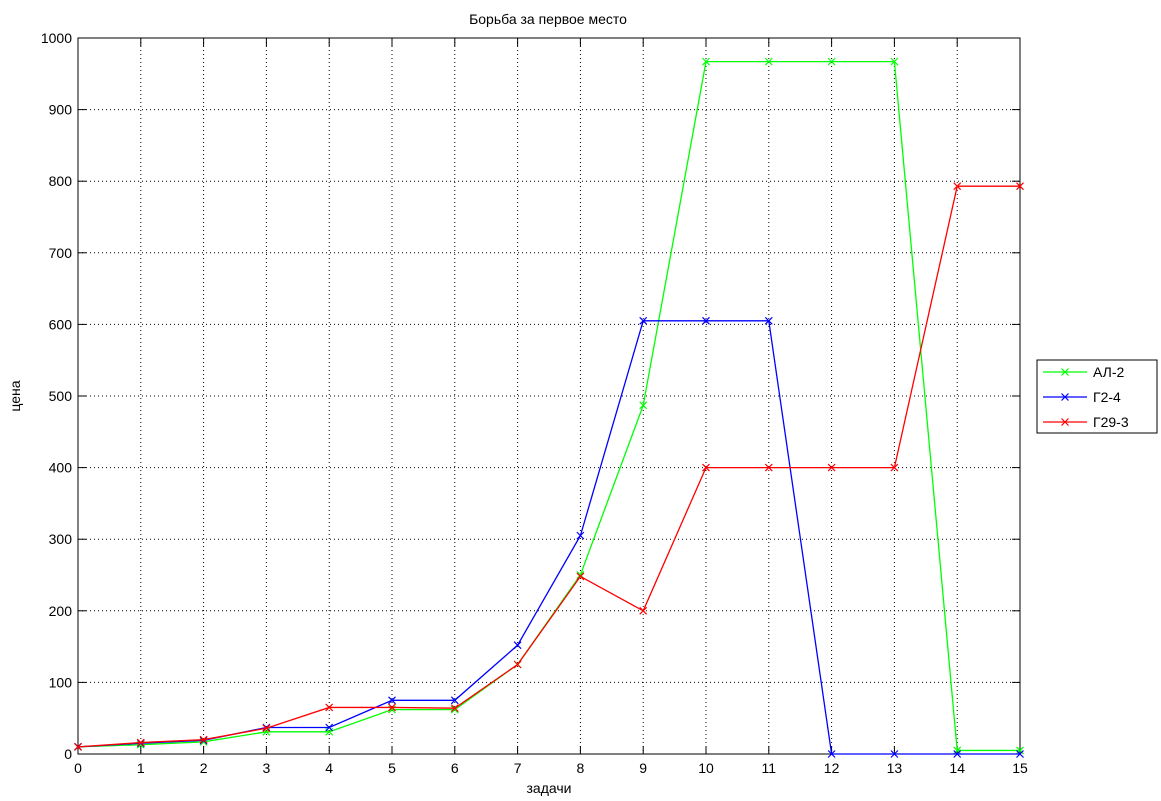  What do you see at coordinates (518, 768) in the screenshot?
I see `x-tick-label: 7` at bounding box center [518, 768].